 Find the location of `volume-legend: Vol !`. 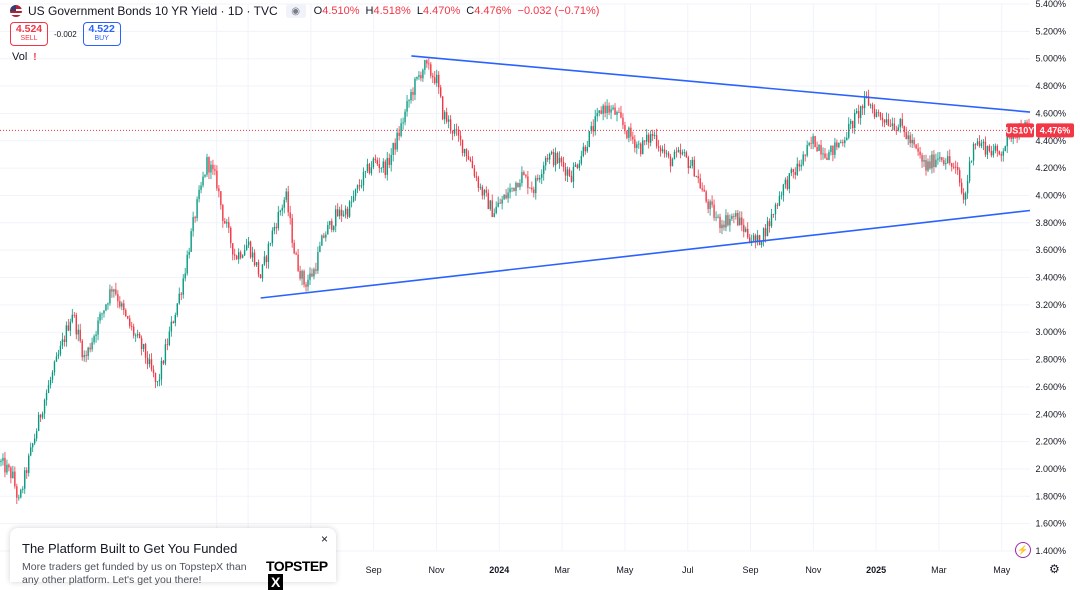

volume-legend: Vol ! is located at coordinates (24, 57).